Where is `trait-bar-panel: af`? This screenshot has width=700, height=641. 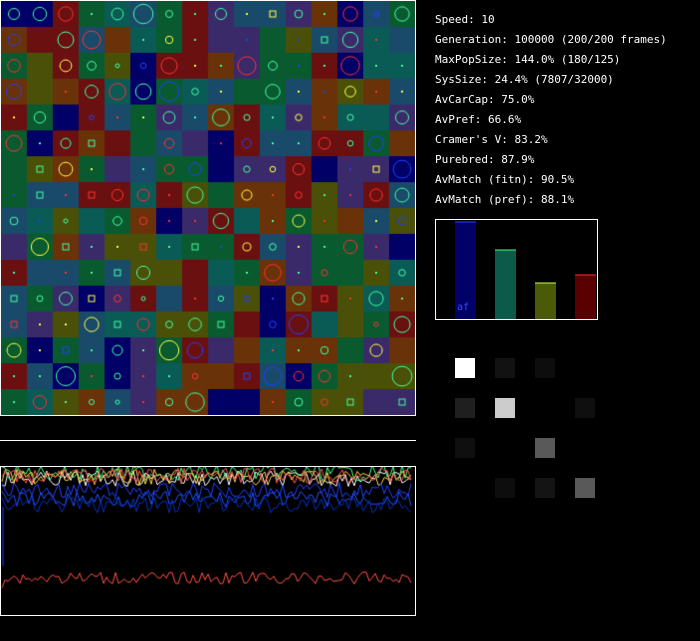 trait-bar-panel: af is located at coordinates (516, 269).